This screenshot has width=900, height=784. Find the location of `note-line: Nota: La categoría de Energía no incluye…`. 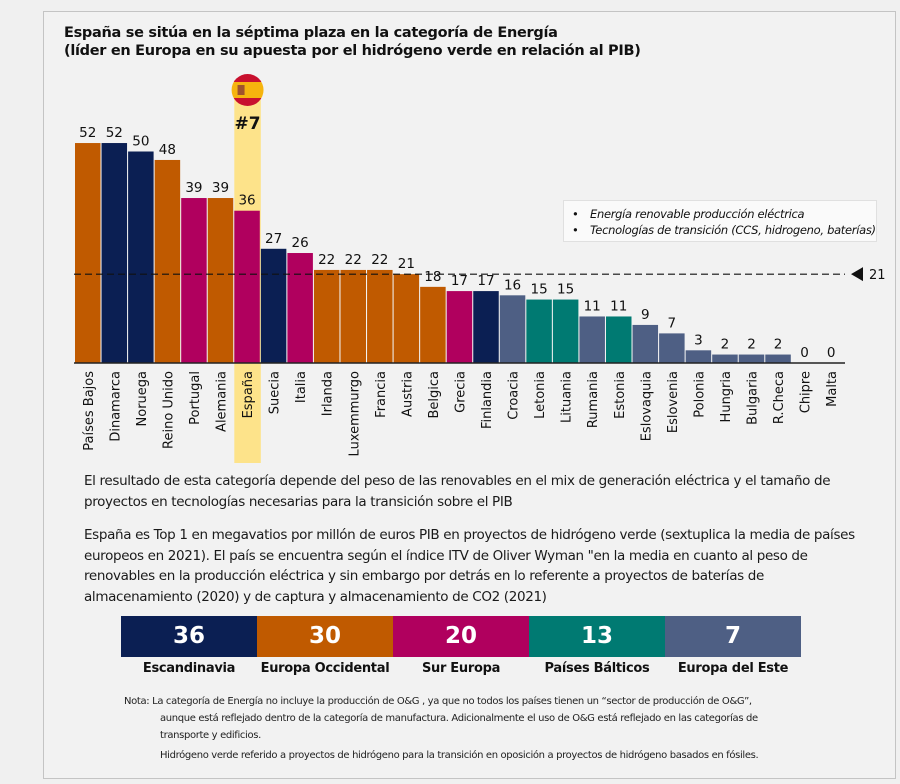

note-line: Nota: La categoría de Energía no incluye… is located at coordinates (438, 701).